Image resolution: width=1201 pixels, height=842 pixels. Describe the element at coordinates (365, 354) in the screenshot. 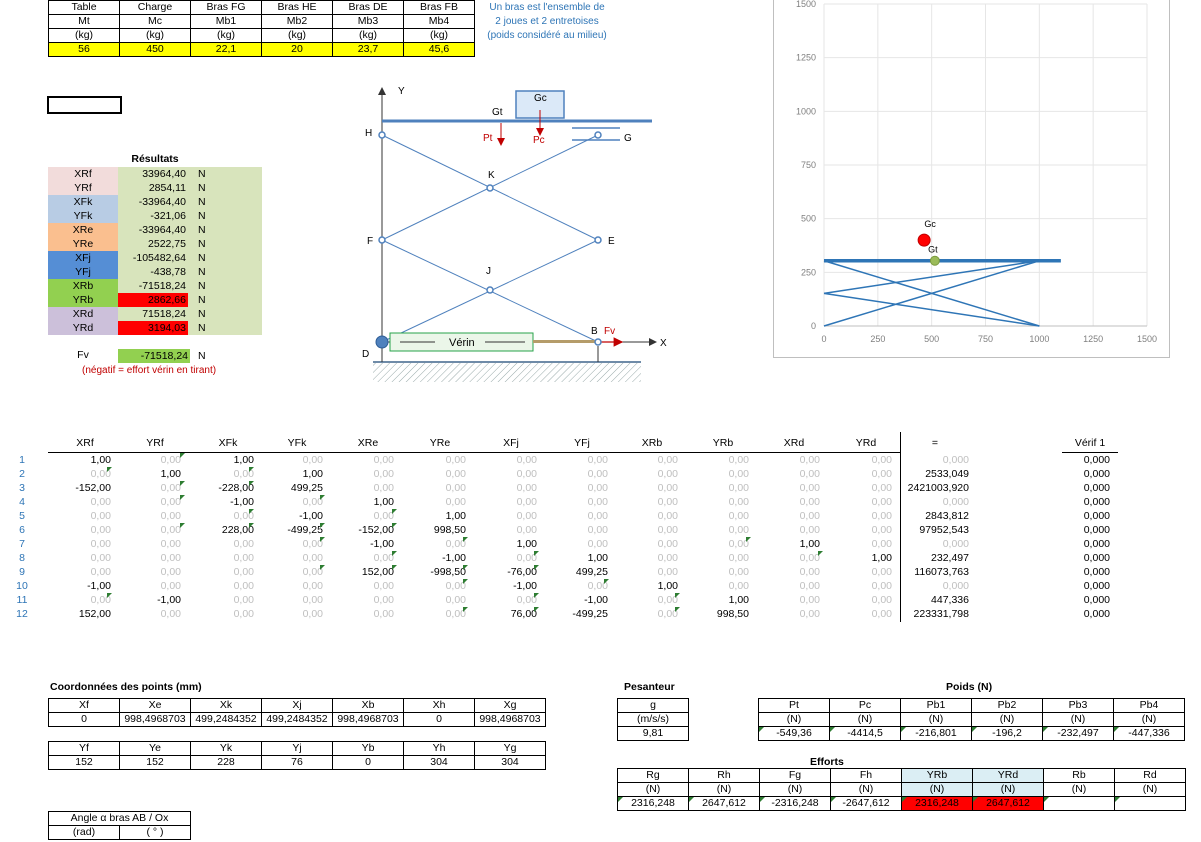

I see `d-label: D` at that location.